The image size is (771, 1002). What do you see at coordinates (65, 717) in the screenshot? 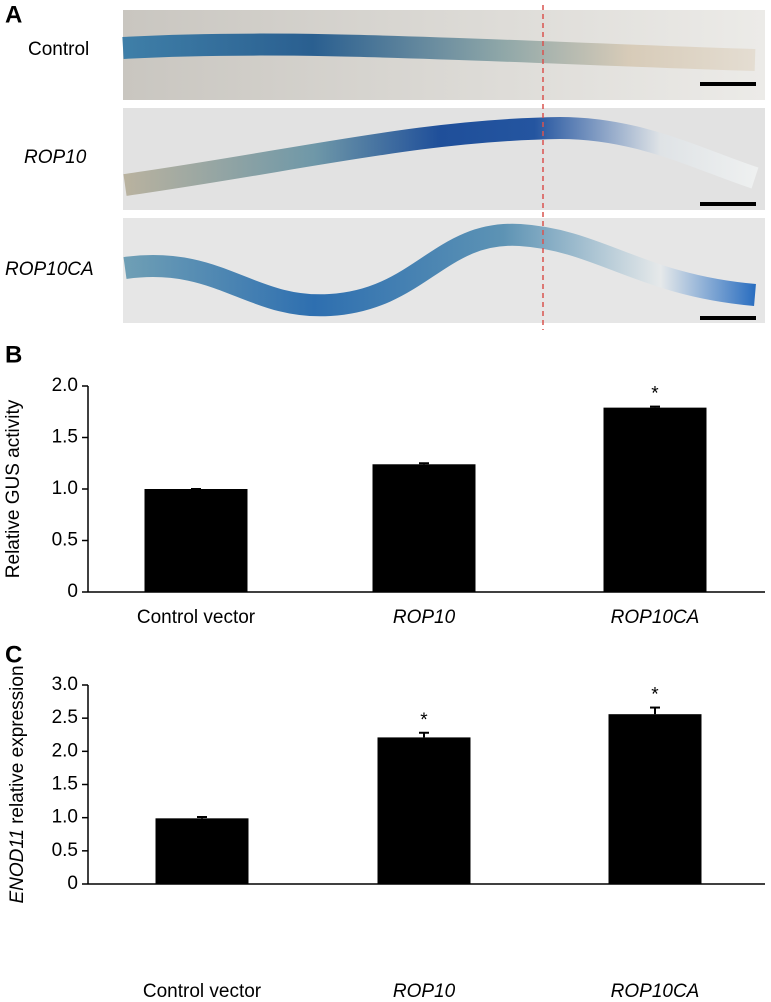
I see `y-tick-label: 2.5` at bounding box center [65, 717].